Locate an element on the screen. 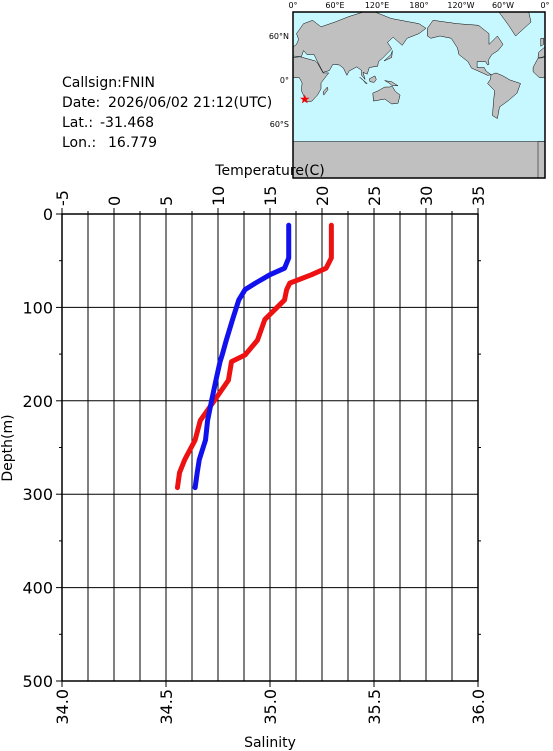  x2-tick-label: 25 is located at coordinates (374, 196).